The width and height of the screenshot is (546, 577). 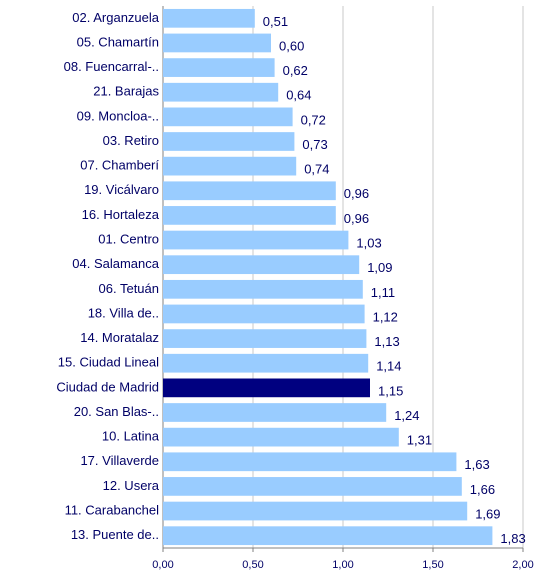 I want to click on x-tick-label: 1,50, so click(x=432, y=565).